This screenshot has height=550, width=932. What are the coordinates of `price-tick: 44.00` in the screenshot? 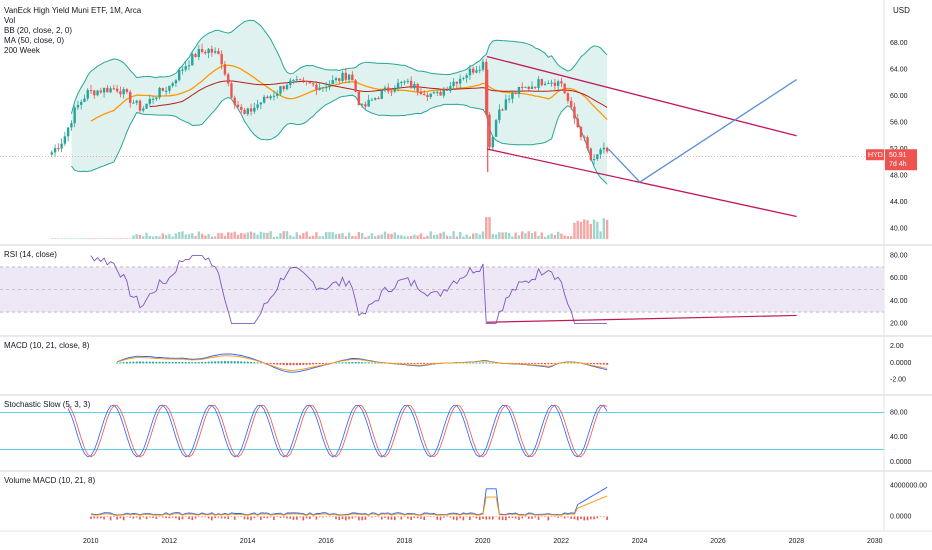 It's located at (899, 202).